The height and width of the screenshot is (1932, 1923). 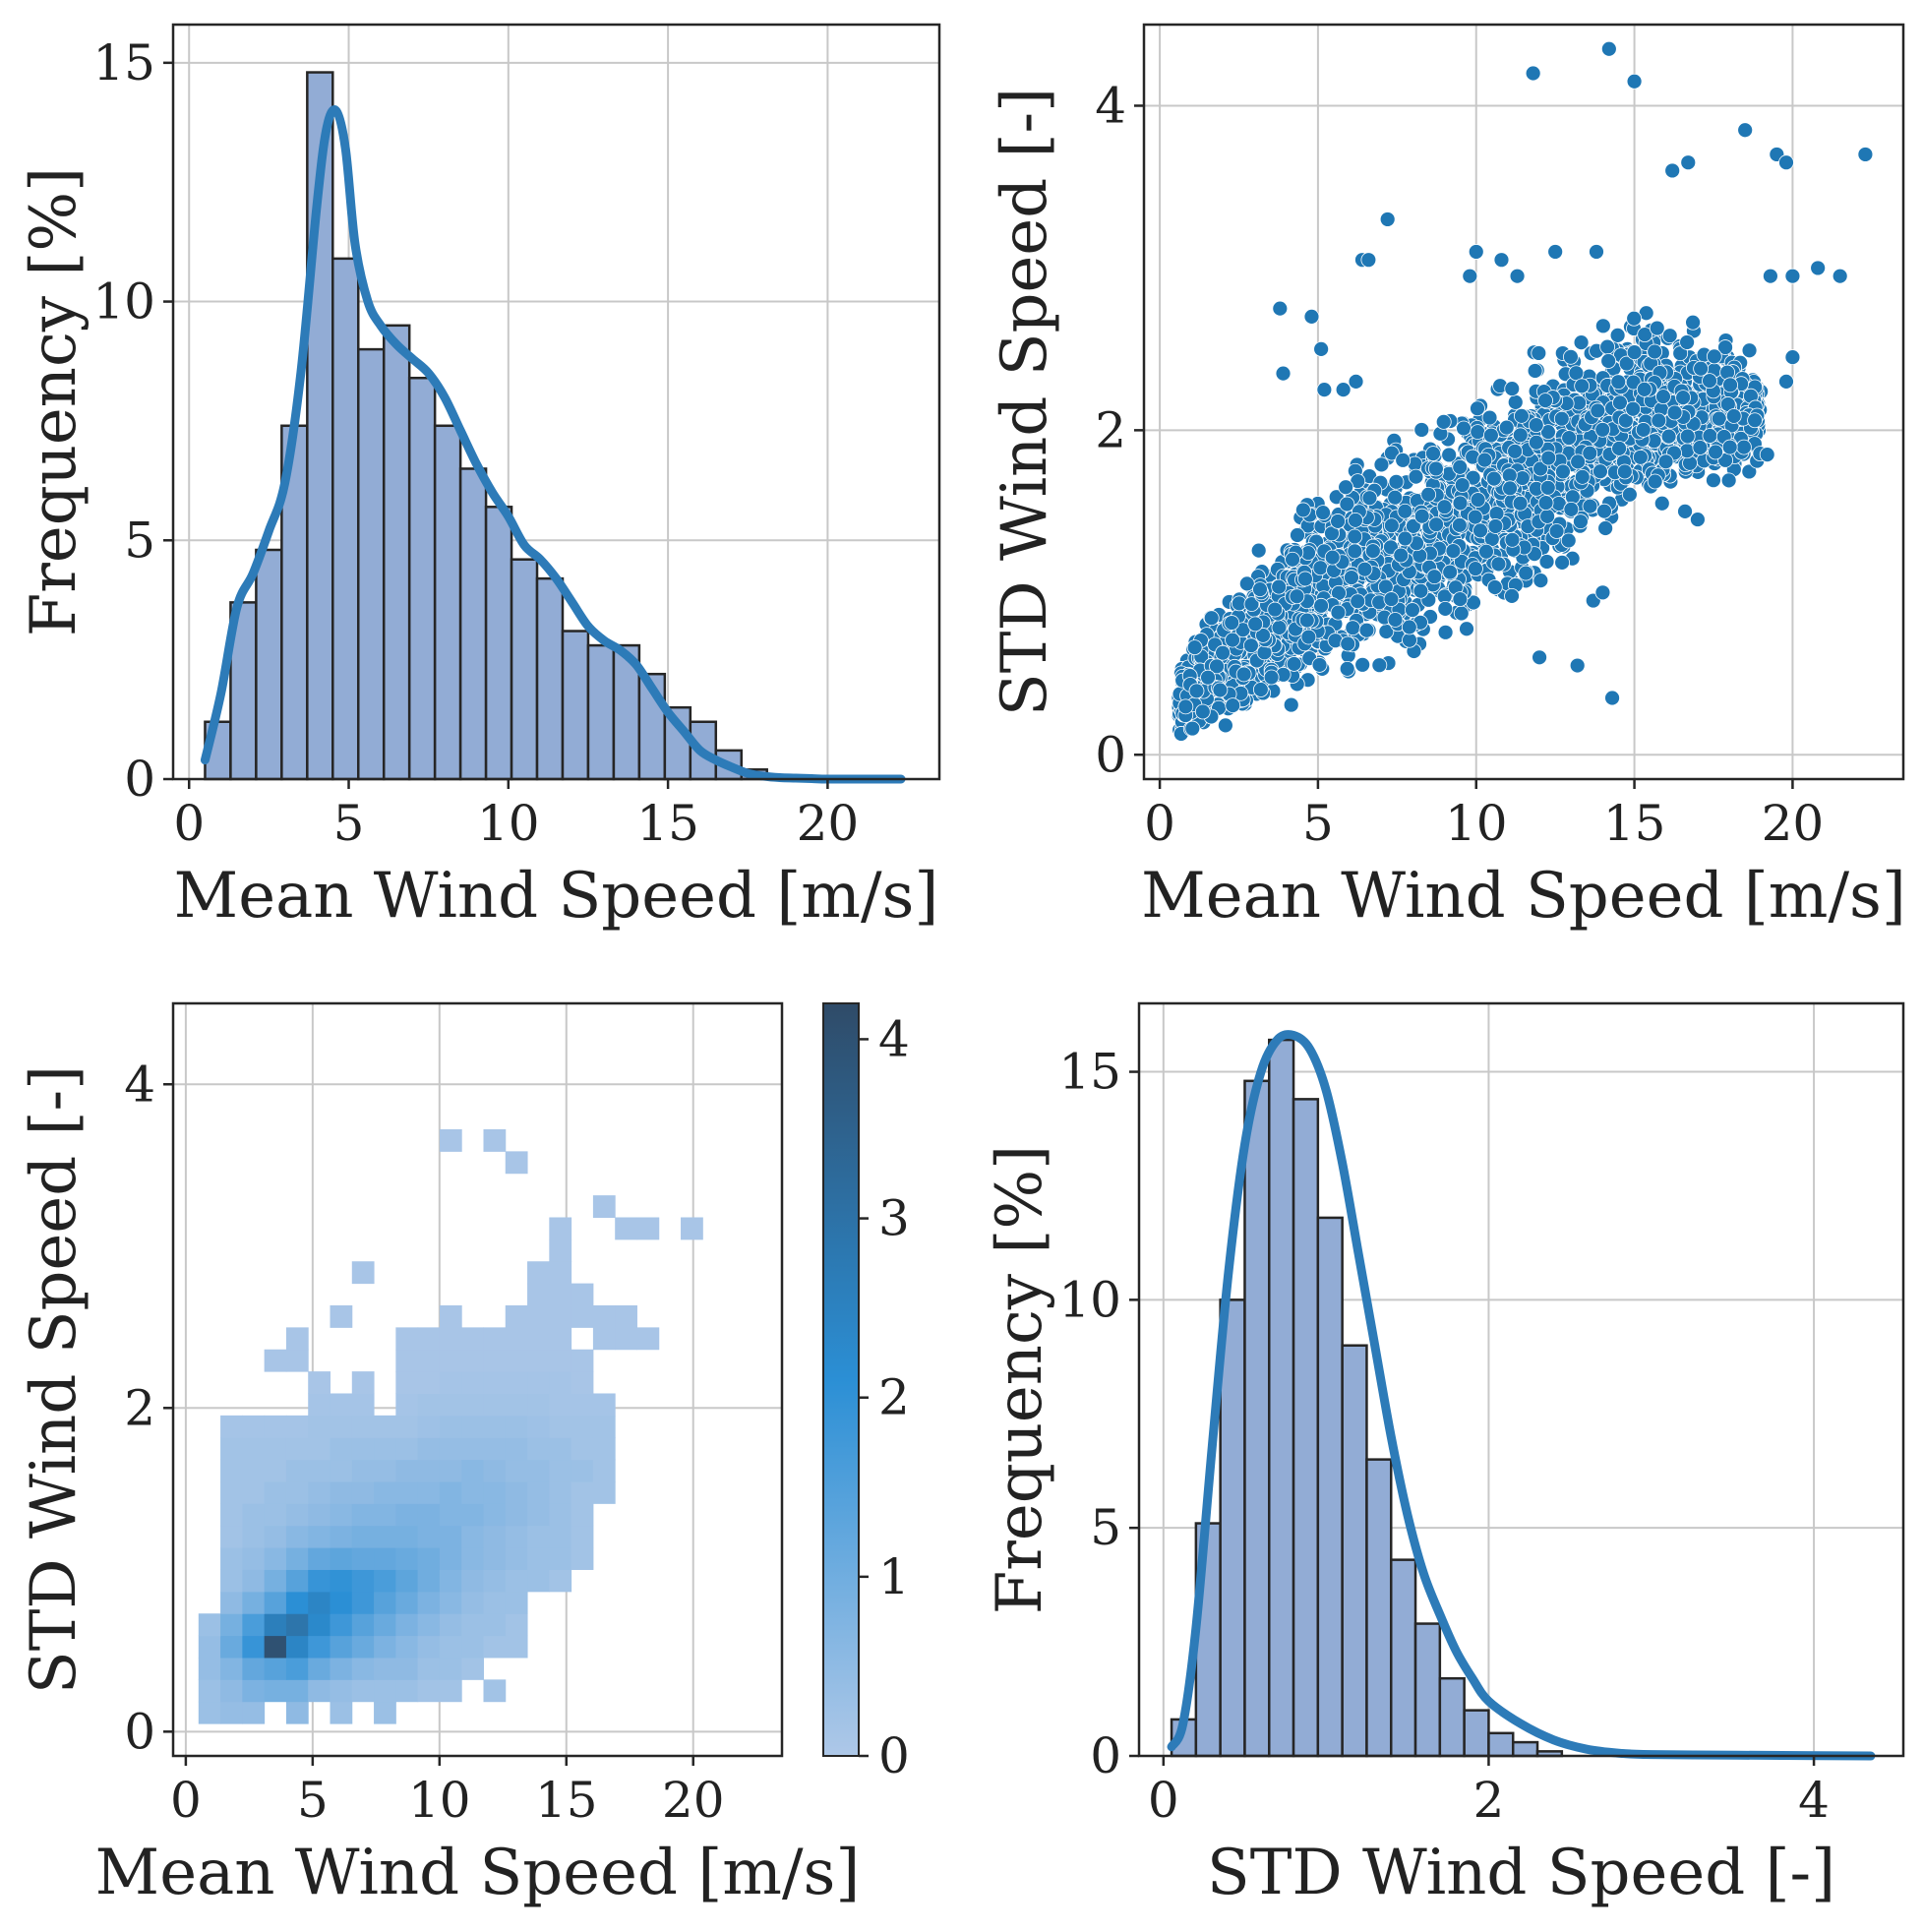 I want to click on y-tick-label: 15, so click(x=1090, y=1073).